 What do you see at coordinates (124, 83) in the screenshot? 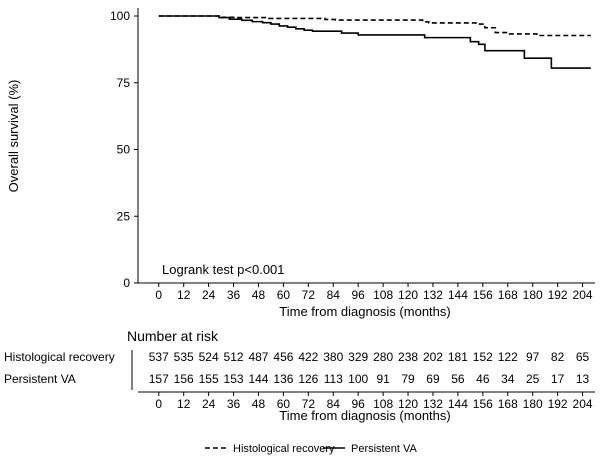
I see `y-tick-label: 75` at bounding box center [124, 83].